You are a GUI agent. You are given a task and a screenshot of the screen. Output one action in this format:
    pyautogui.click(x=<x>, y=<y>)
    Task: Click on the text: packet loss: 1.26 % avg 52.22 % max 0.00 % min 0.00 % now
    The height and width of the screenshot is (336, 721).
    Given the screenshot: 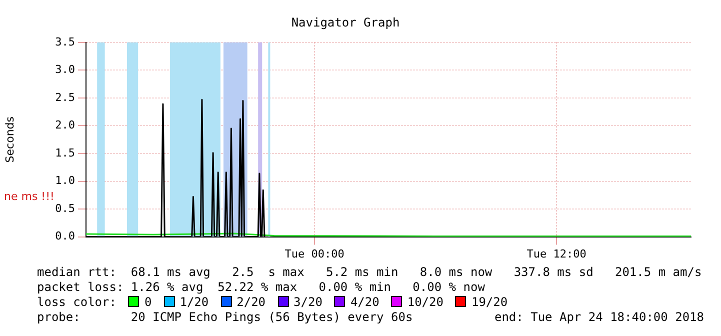 What is the action you would take?
    pyautogui.click(x=261, y=287)
    